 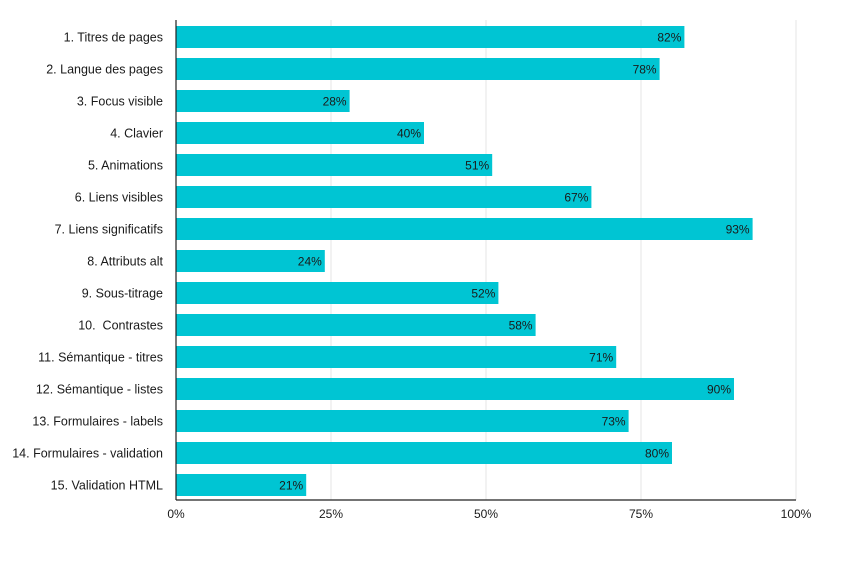 I want to click on category-label-10: 10. Contrastes, so click(x=120, y=326).